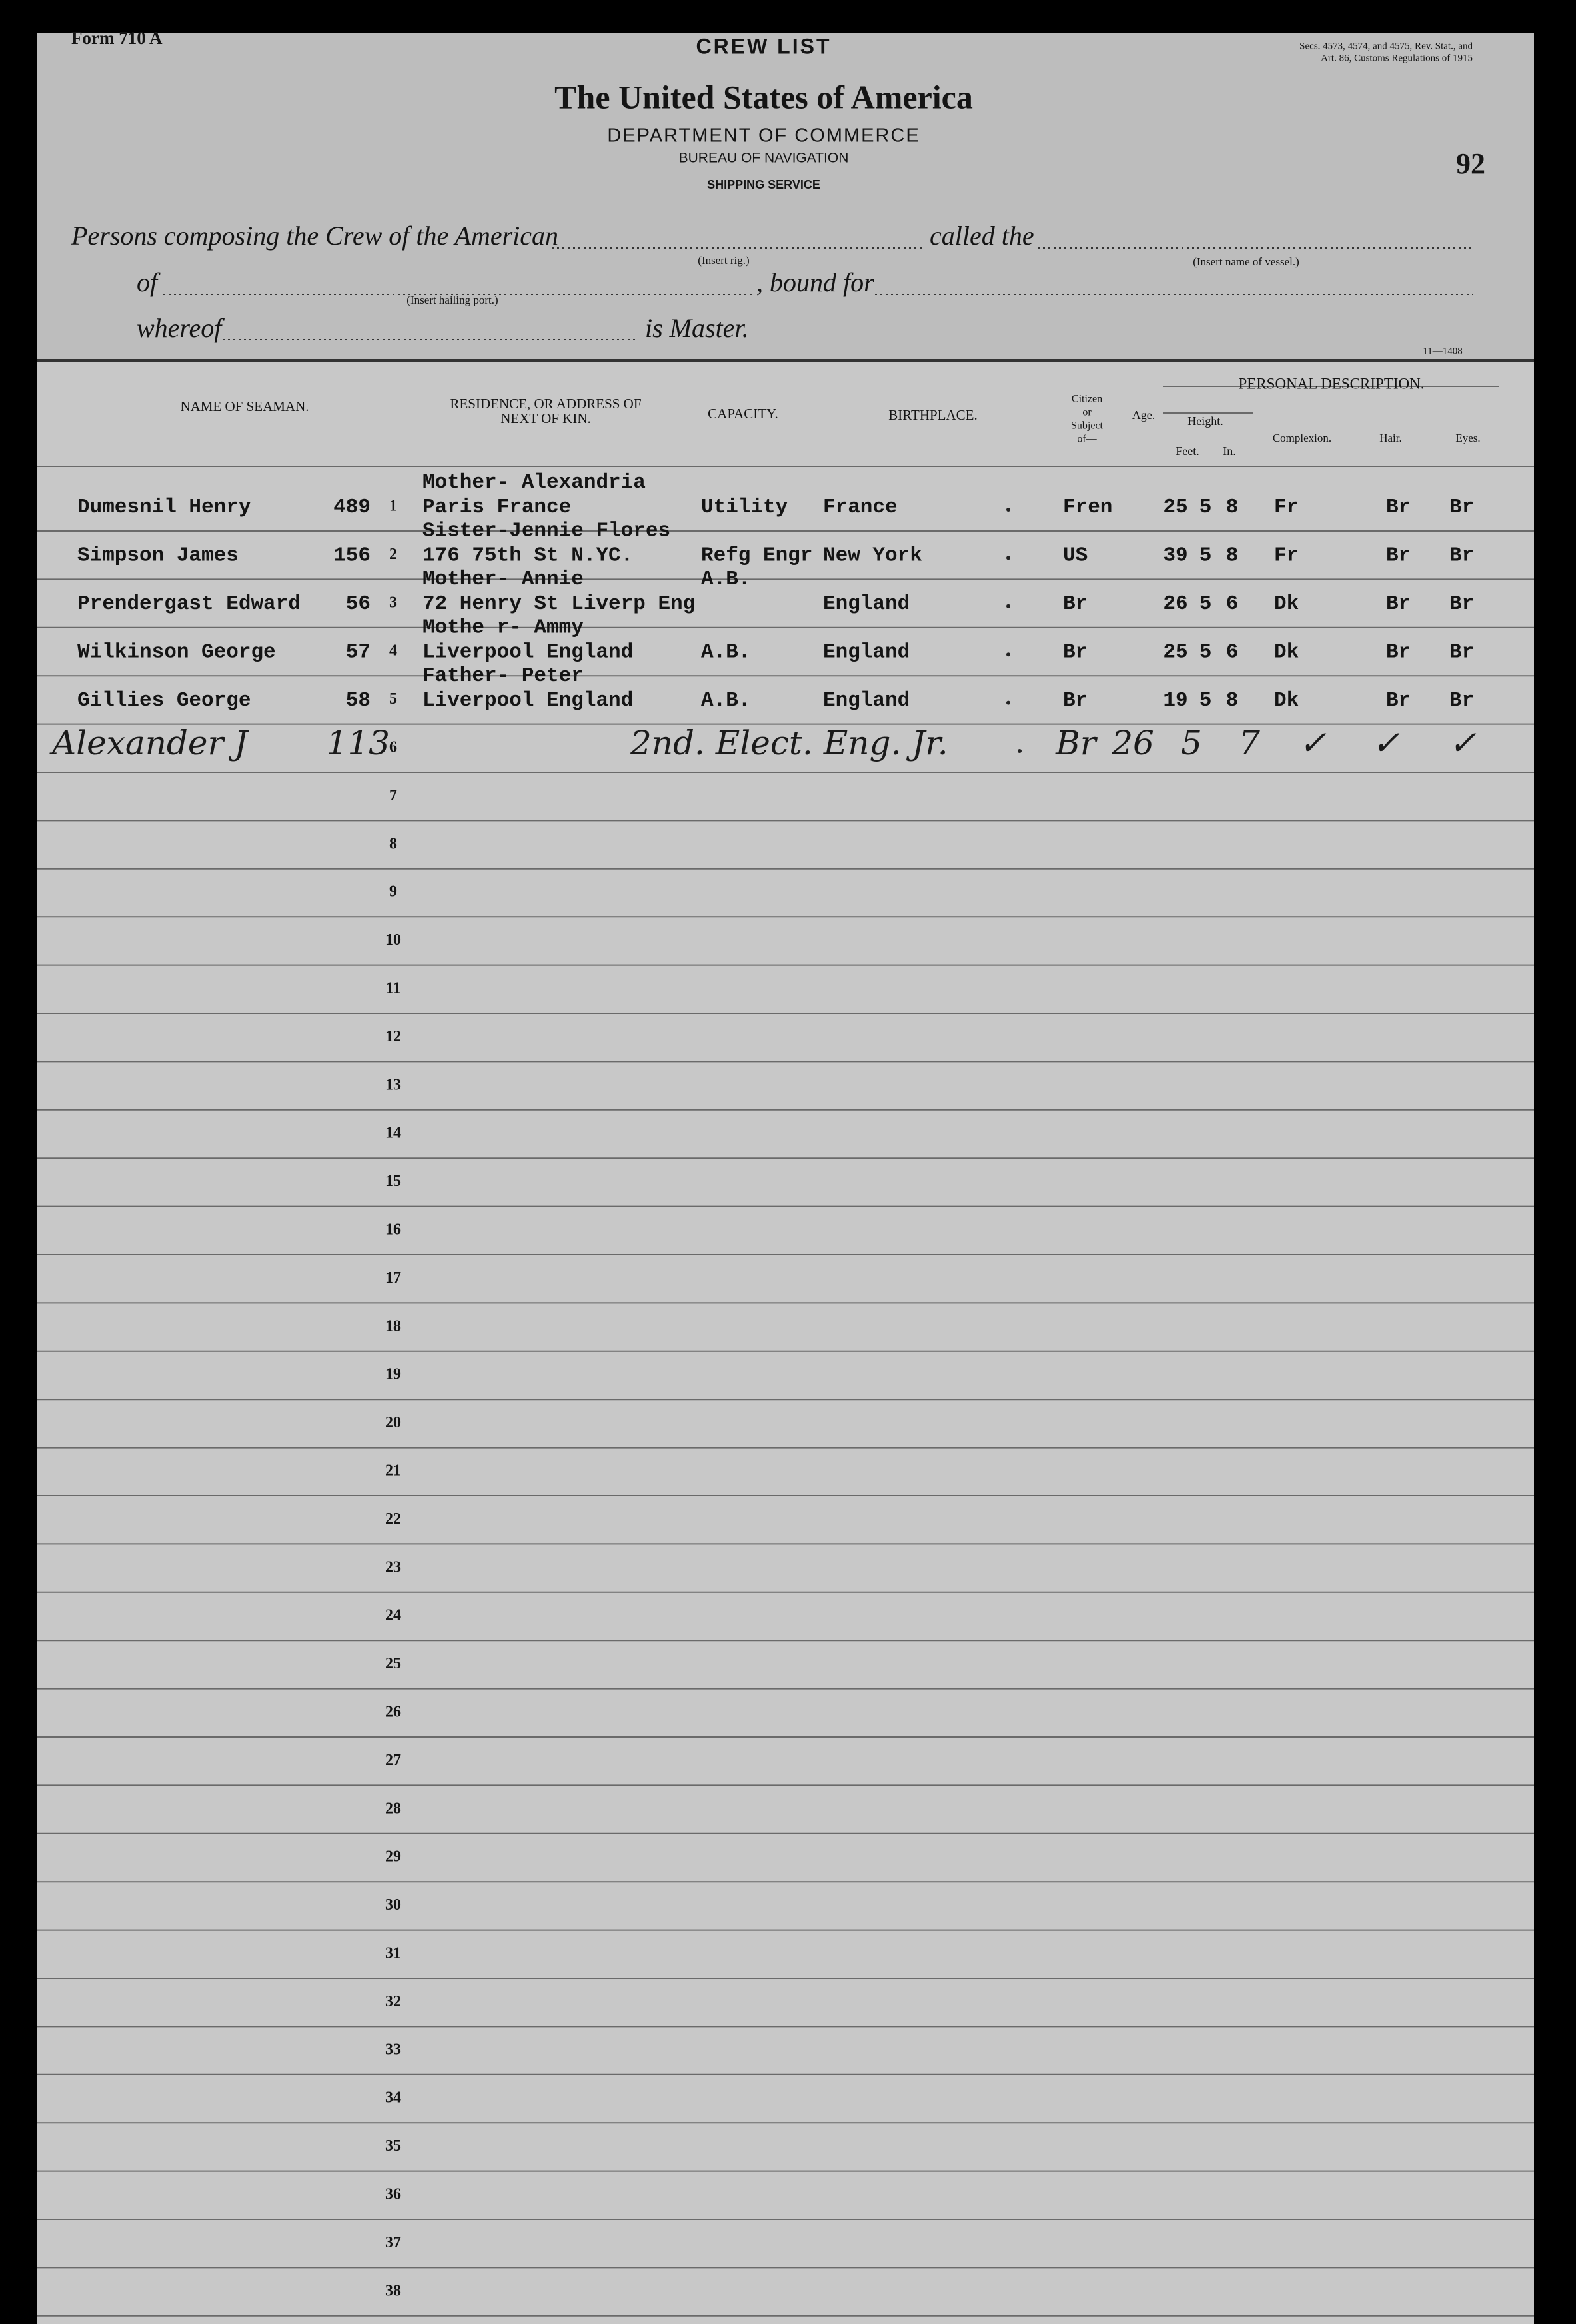 The image size is (1576, 2324). I want to click on line-number: 5, so click(393, 699).